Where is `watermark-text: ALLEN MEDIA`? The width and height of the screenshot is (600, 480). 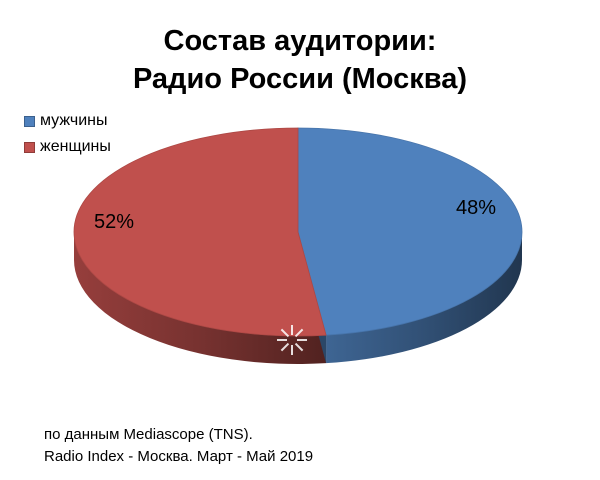 watermark-text: ALLEN MEDIA is located at coordinates (292, 381).